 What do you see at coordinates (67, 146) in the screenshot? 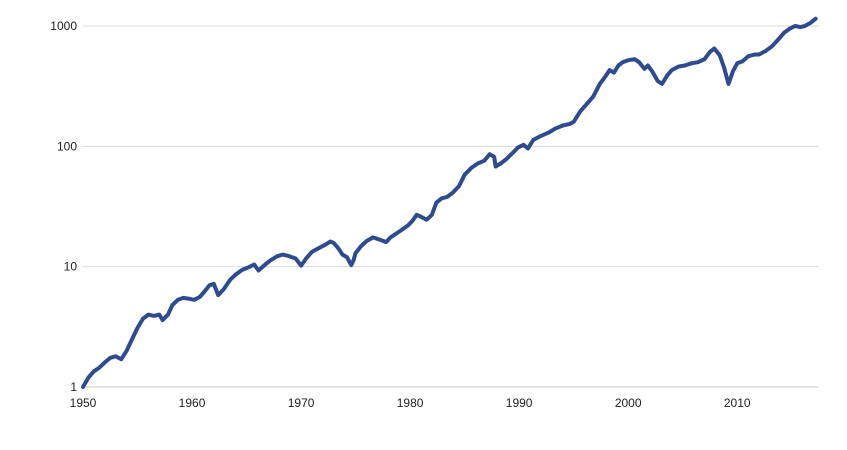
I see `y-tick-label: 100` at bounding box center [67, 146].